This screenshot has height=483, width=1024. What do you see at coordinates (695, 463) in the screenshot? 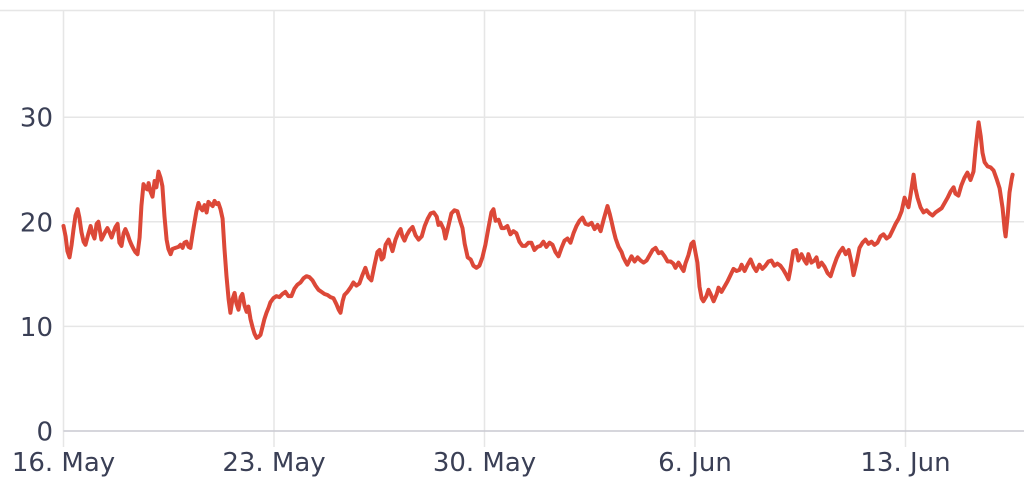
I see `x-axis-label: 6. Jun` at bounding box center [695, 463].